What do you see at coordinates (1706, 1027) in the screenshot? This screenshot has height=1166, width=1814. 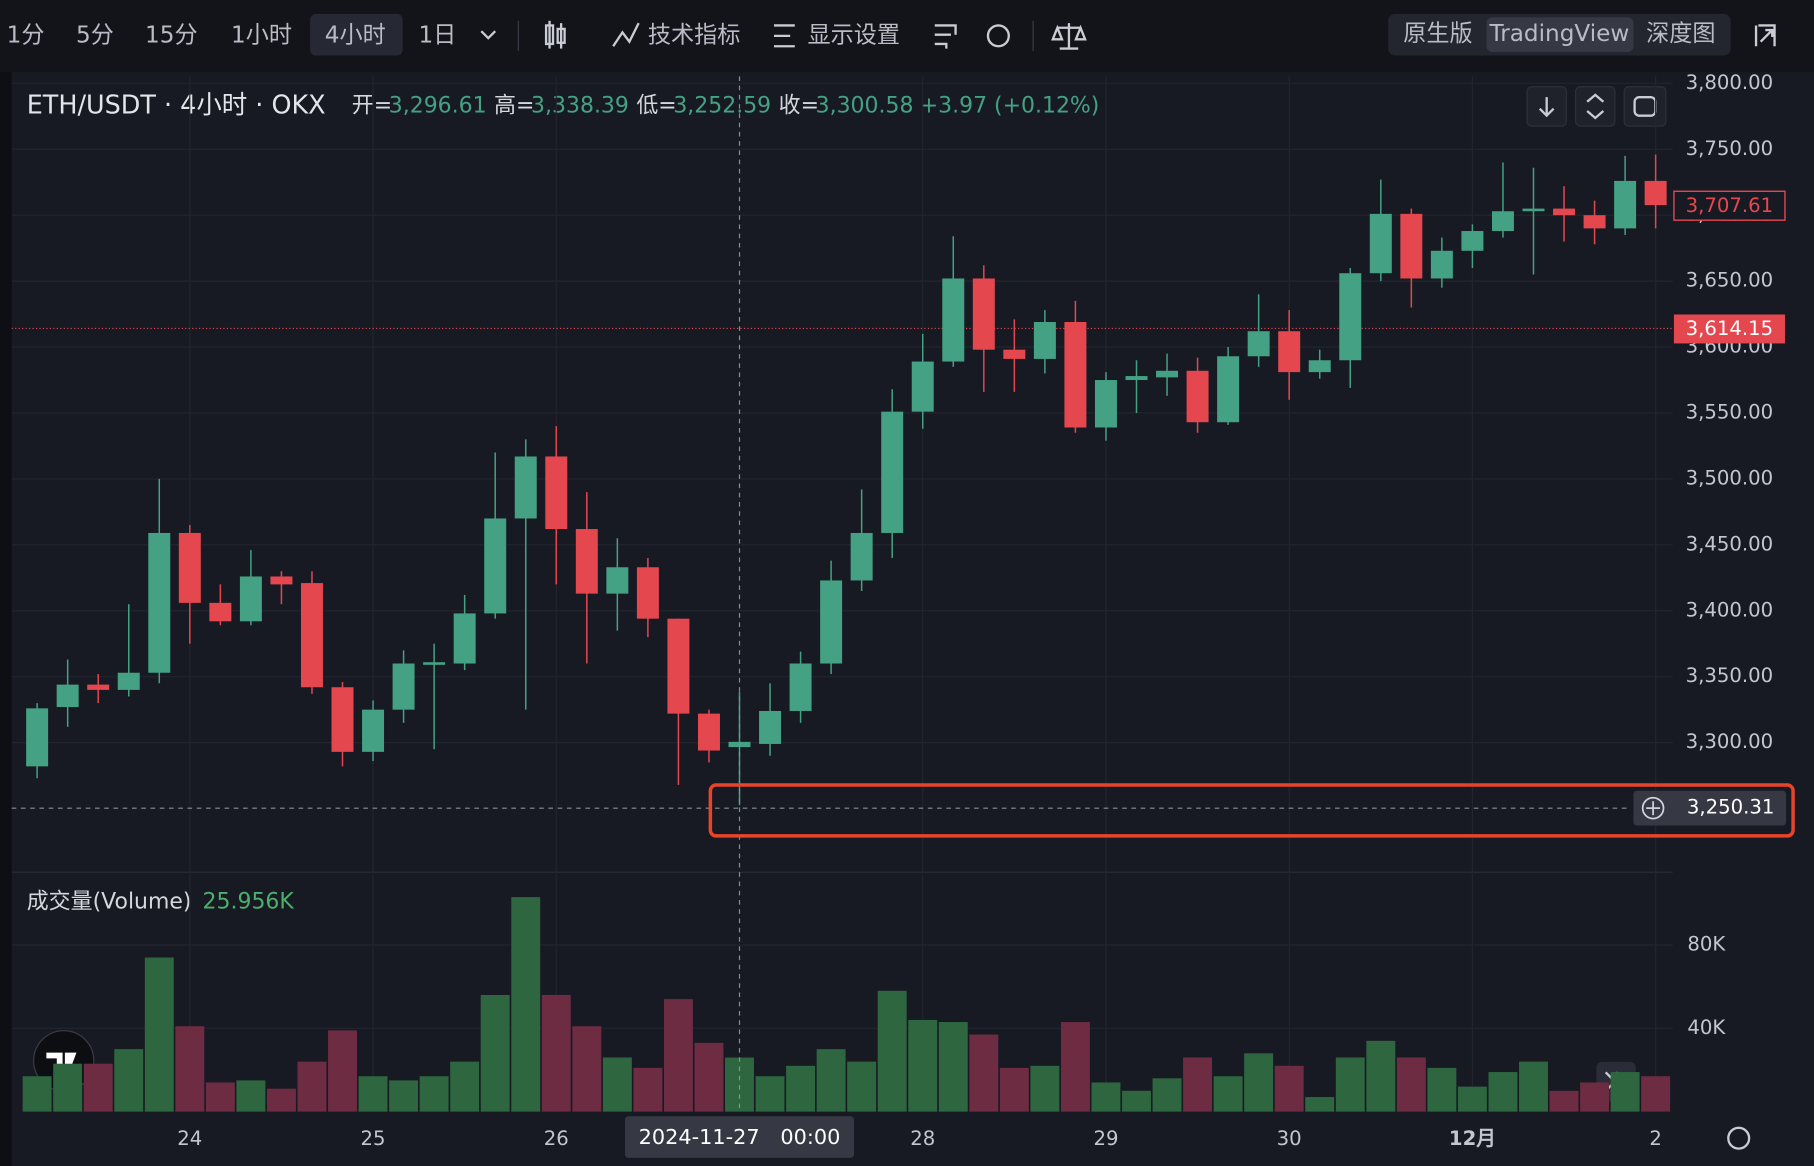 I see `volume-tick-label: 40K` at bounding box center [1706, 1027].